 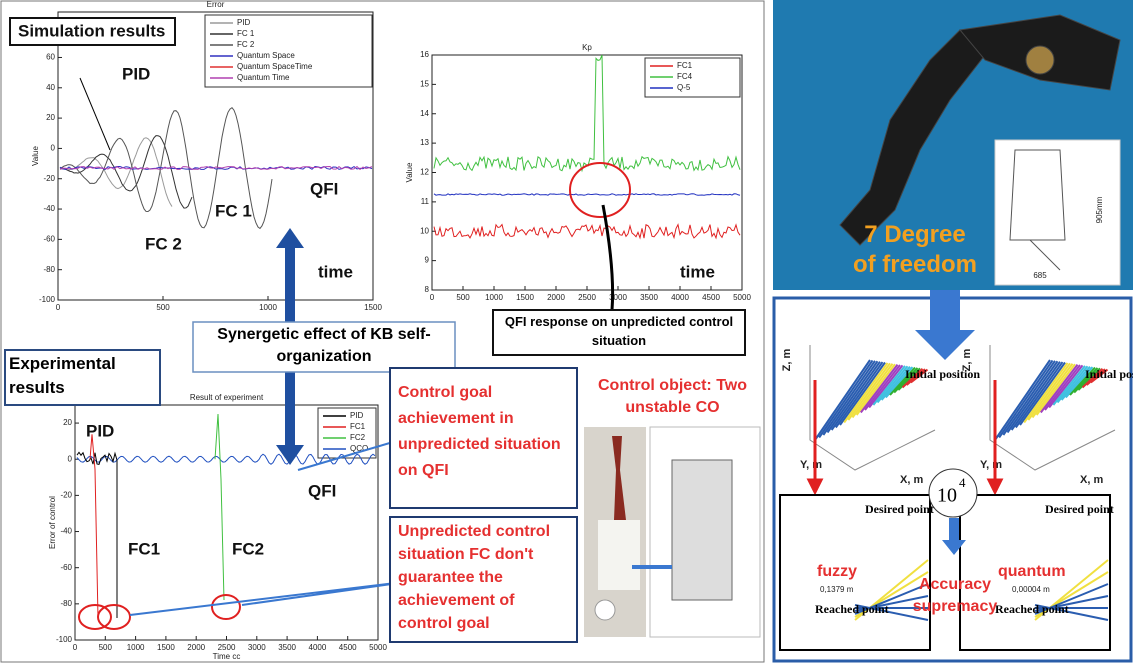 What do you see at coordinates (227, 656) in the screenshot?
I see `x-axis-label: Time cc` at bounding box center [227, 656].